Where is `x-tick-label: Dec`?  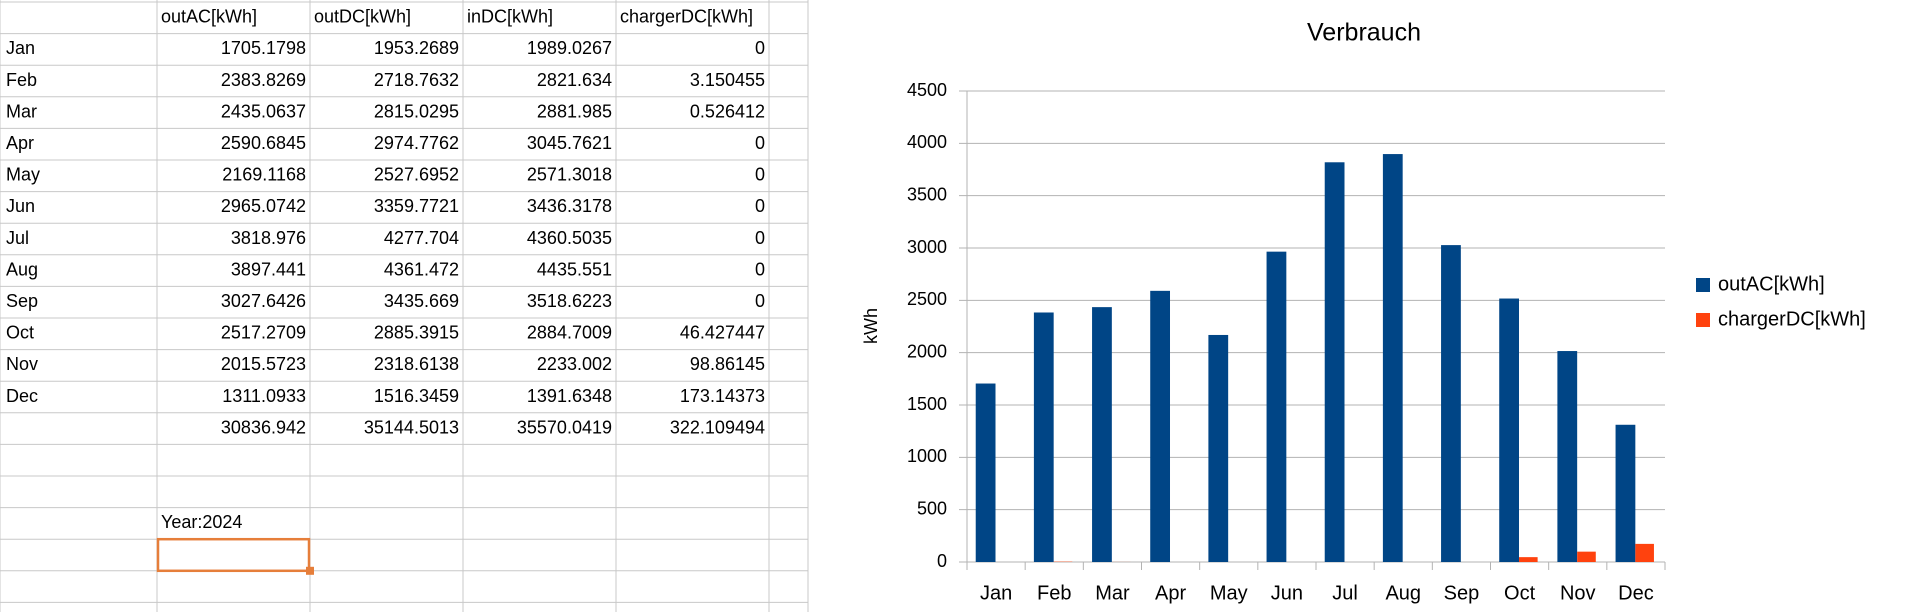
x-tick-label: Dec is located at coordinates (1636, 593).